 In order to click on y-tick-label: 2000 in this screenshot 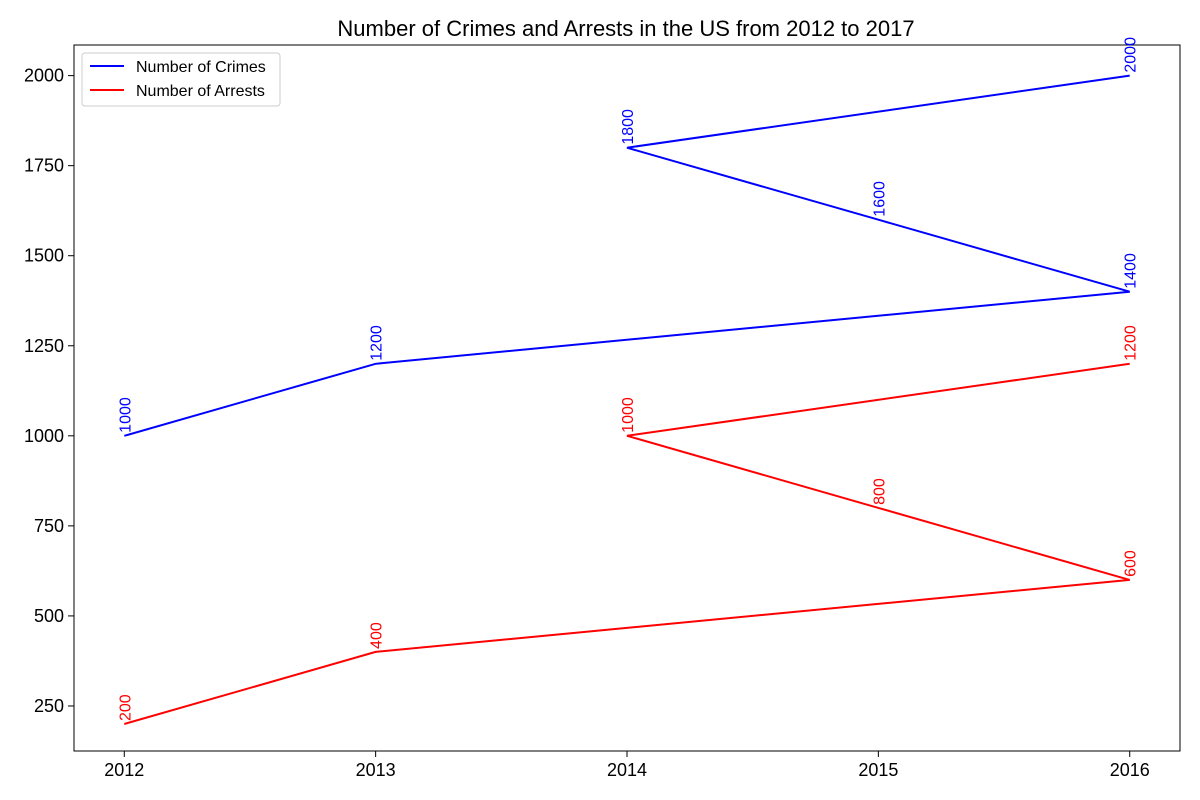, I will do `click(44, 76)`.